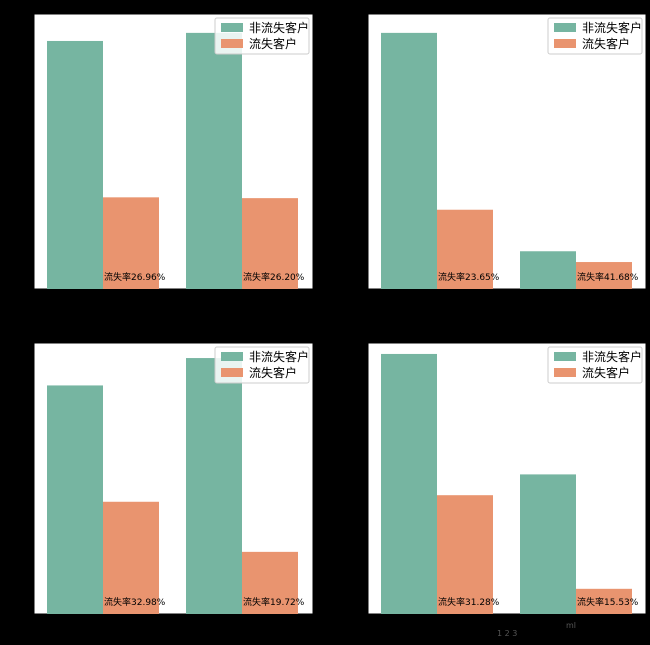  What do you see at coordinates (608, 602) in the screenshot?
I see `churn-rate-label: 流失率15.53%` at bounding box center [608, 602].